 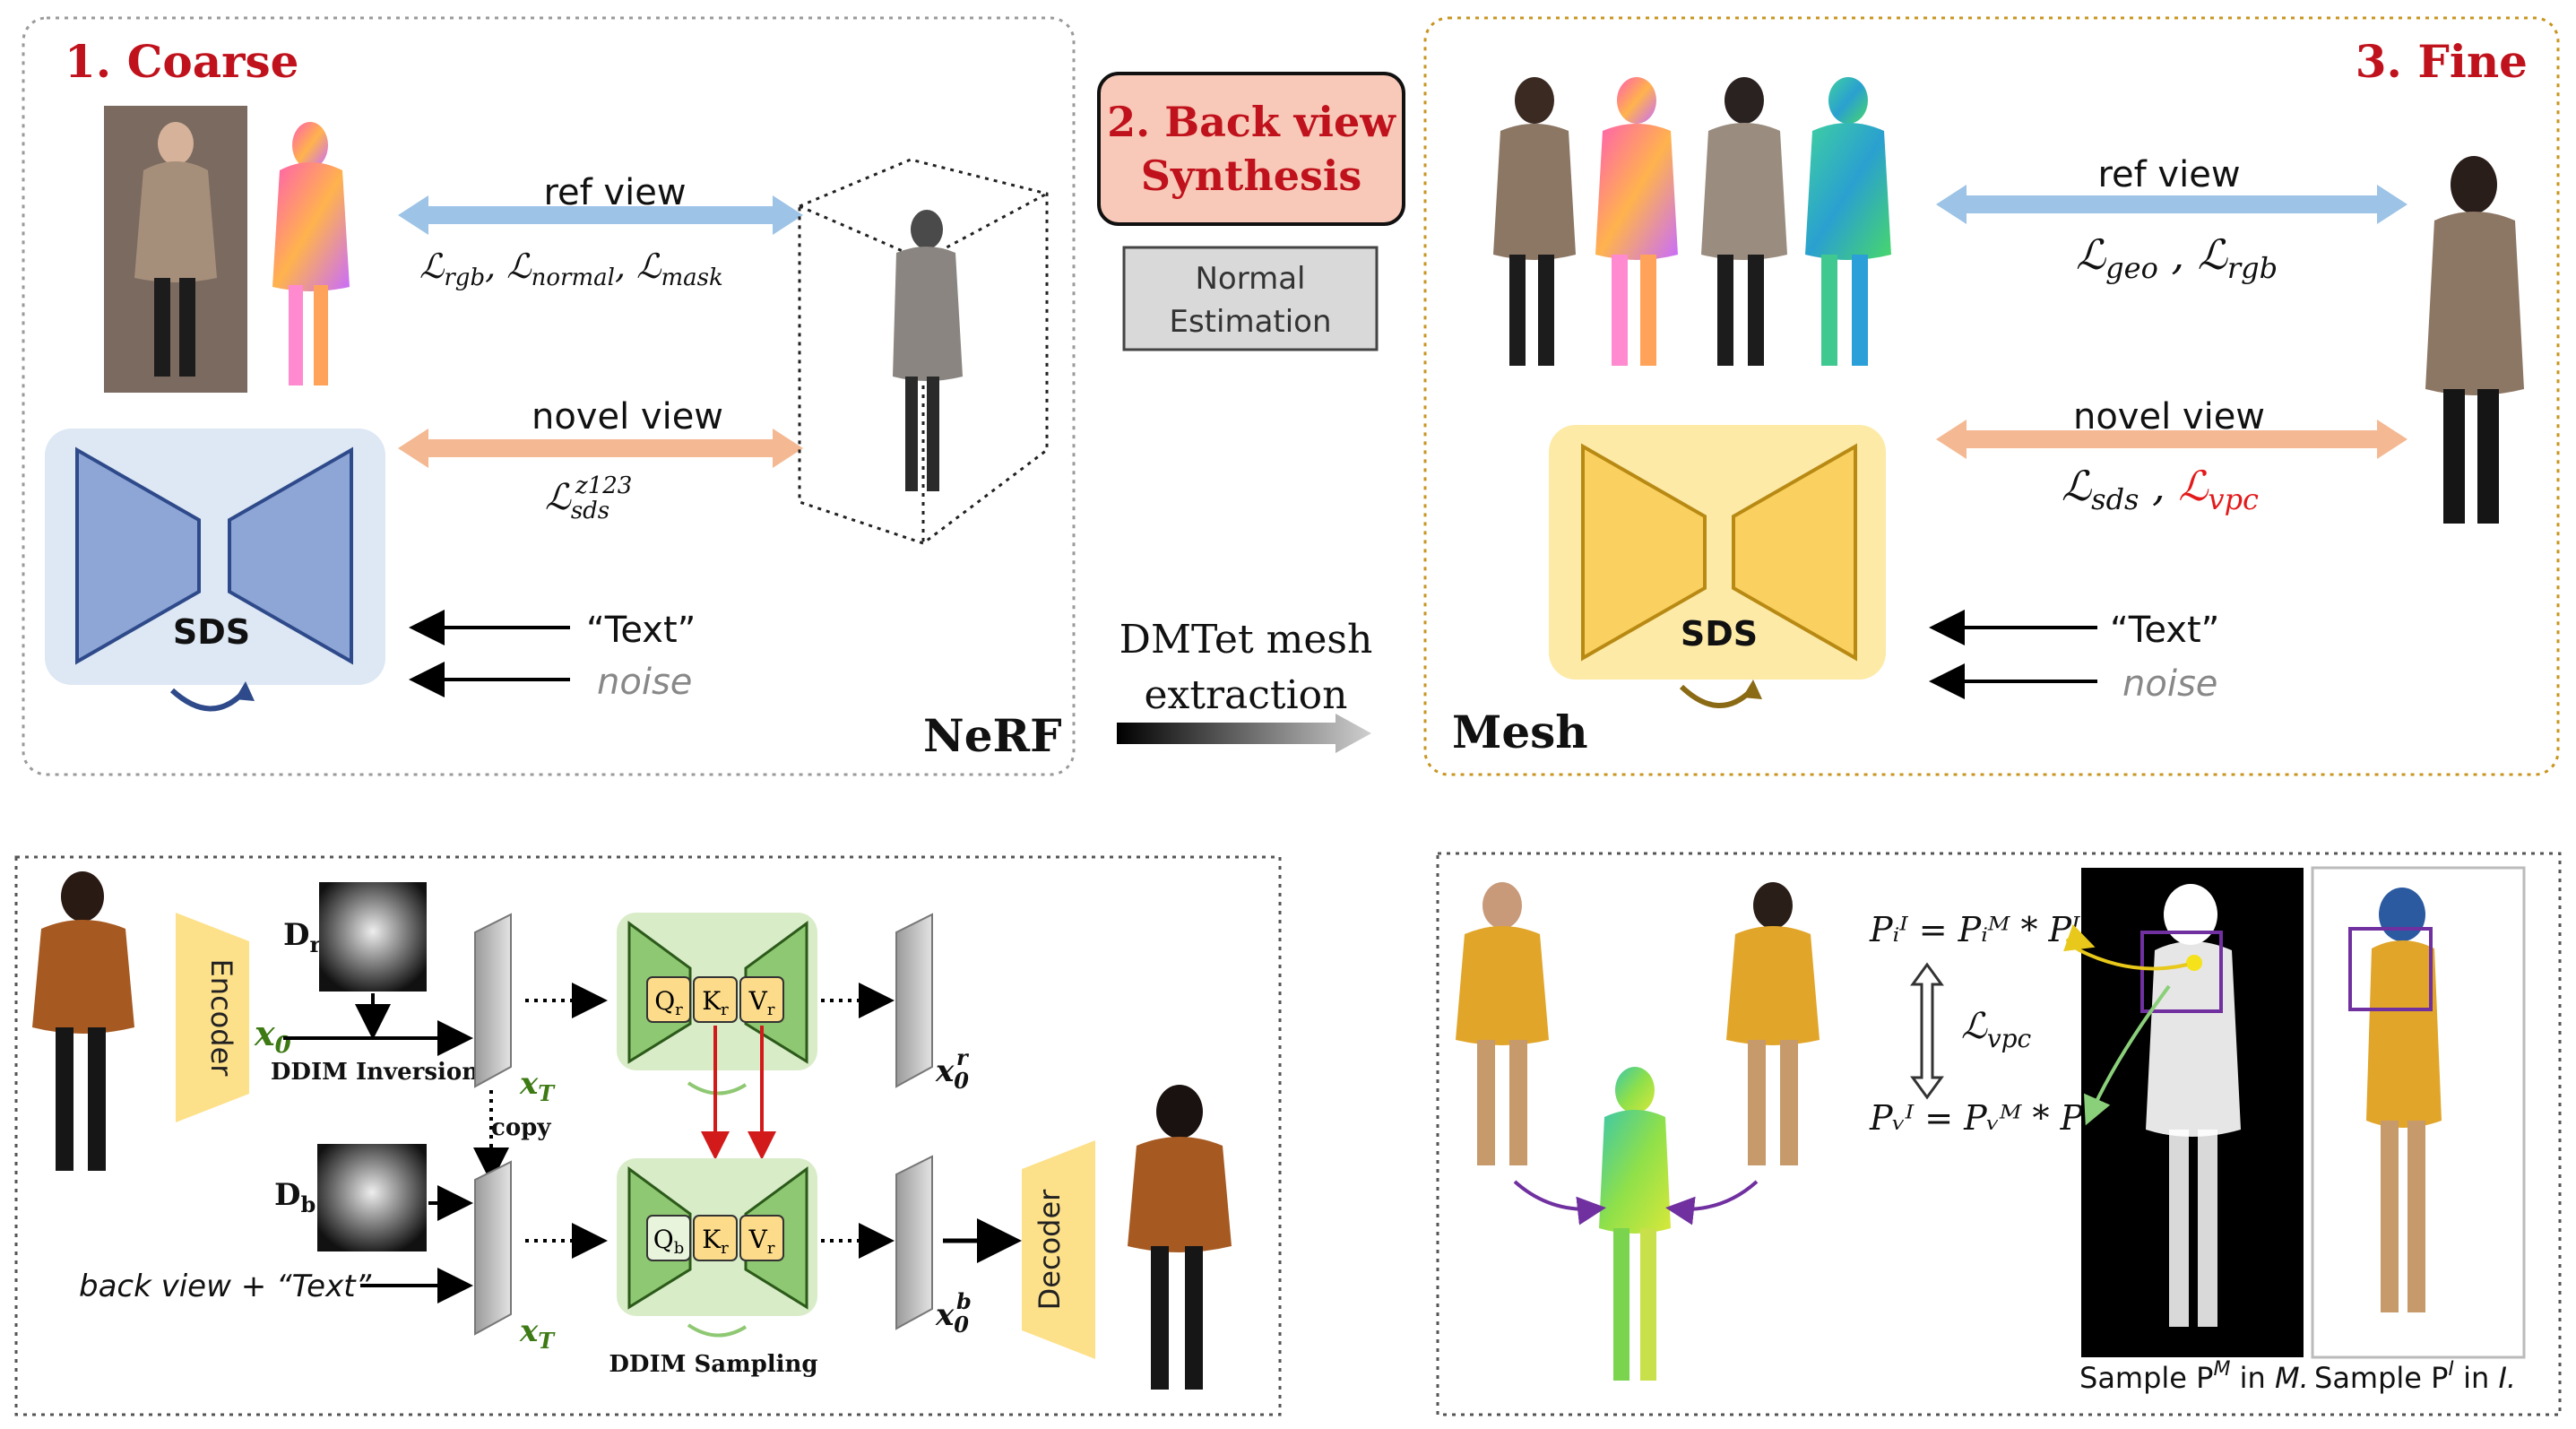 I want to click on output-person-back, so click(x=1180, y=1237).